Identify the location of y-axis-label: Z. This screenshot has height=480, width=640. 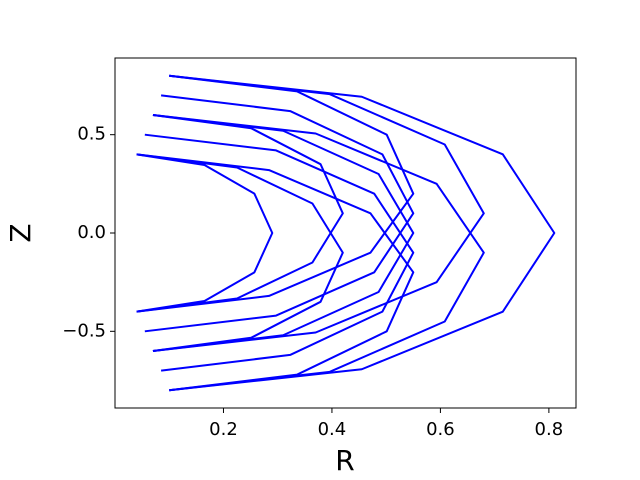
(20, 232).